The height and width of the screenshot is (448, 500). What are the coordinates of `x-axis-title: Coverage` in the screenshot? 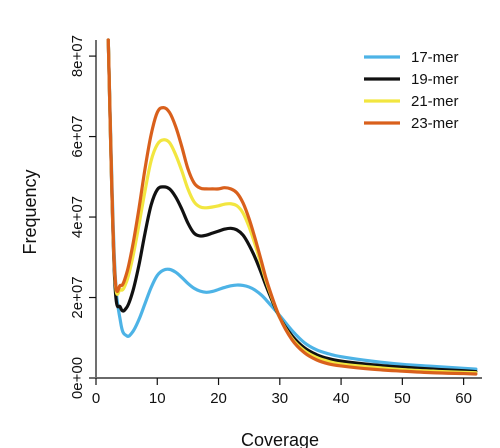 It's located at (280, 439).